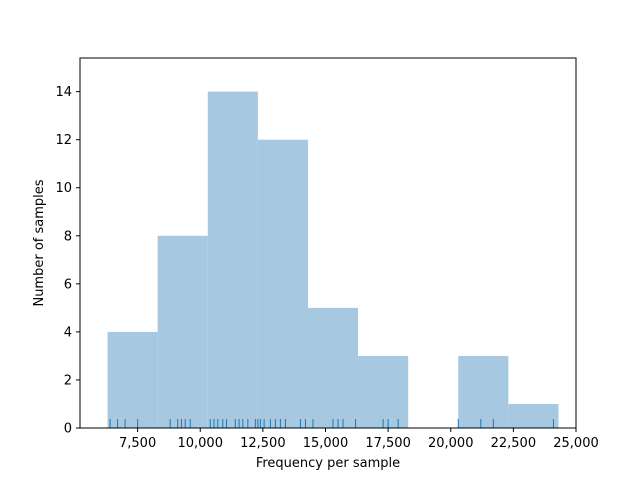  Describe the element at coordinates (68, 332) in the screenshot. I see `y-tick-label: 4` at that location.